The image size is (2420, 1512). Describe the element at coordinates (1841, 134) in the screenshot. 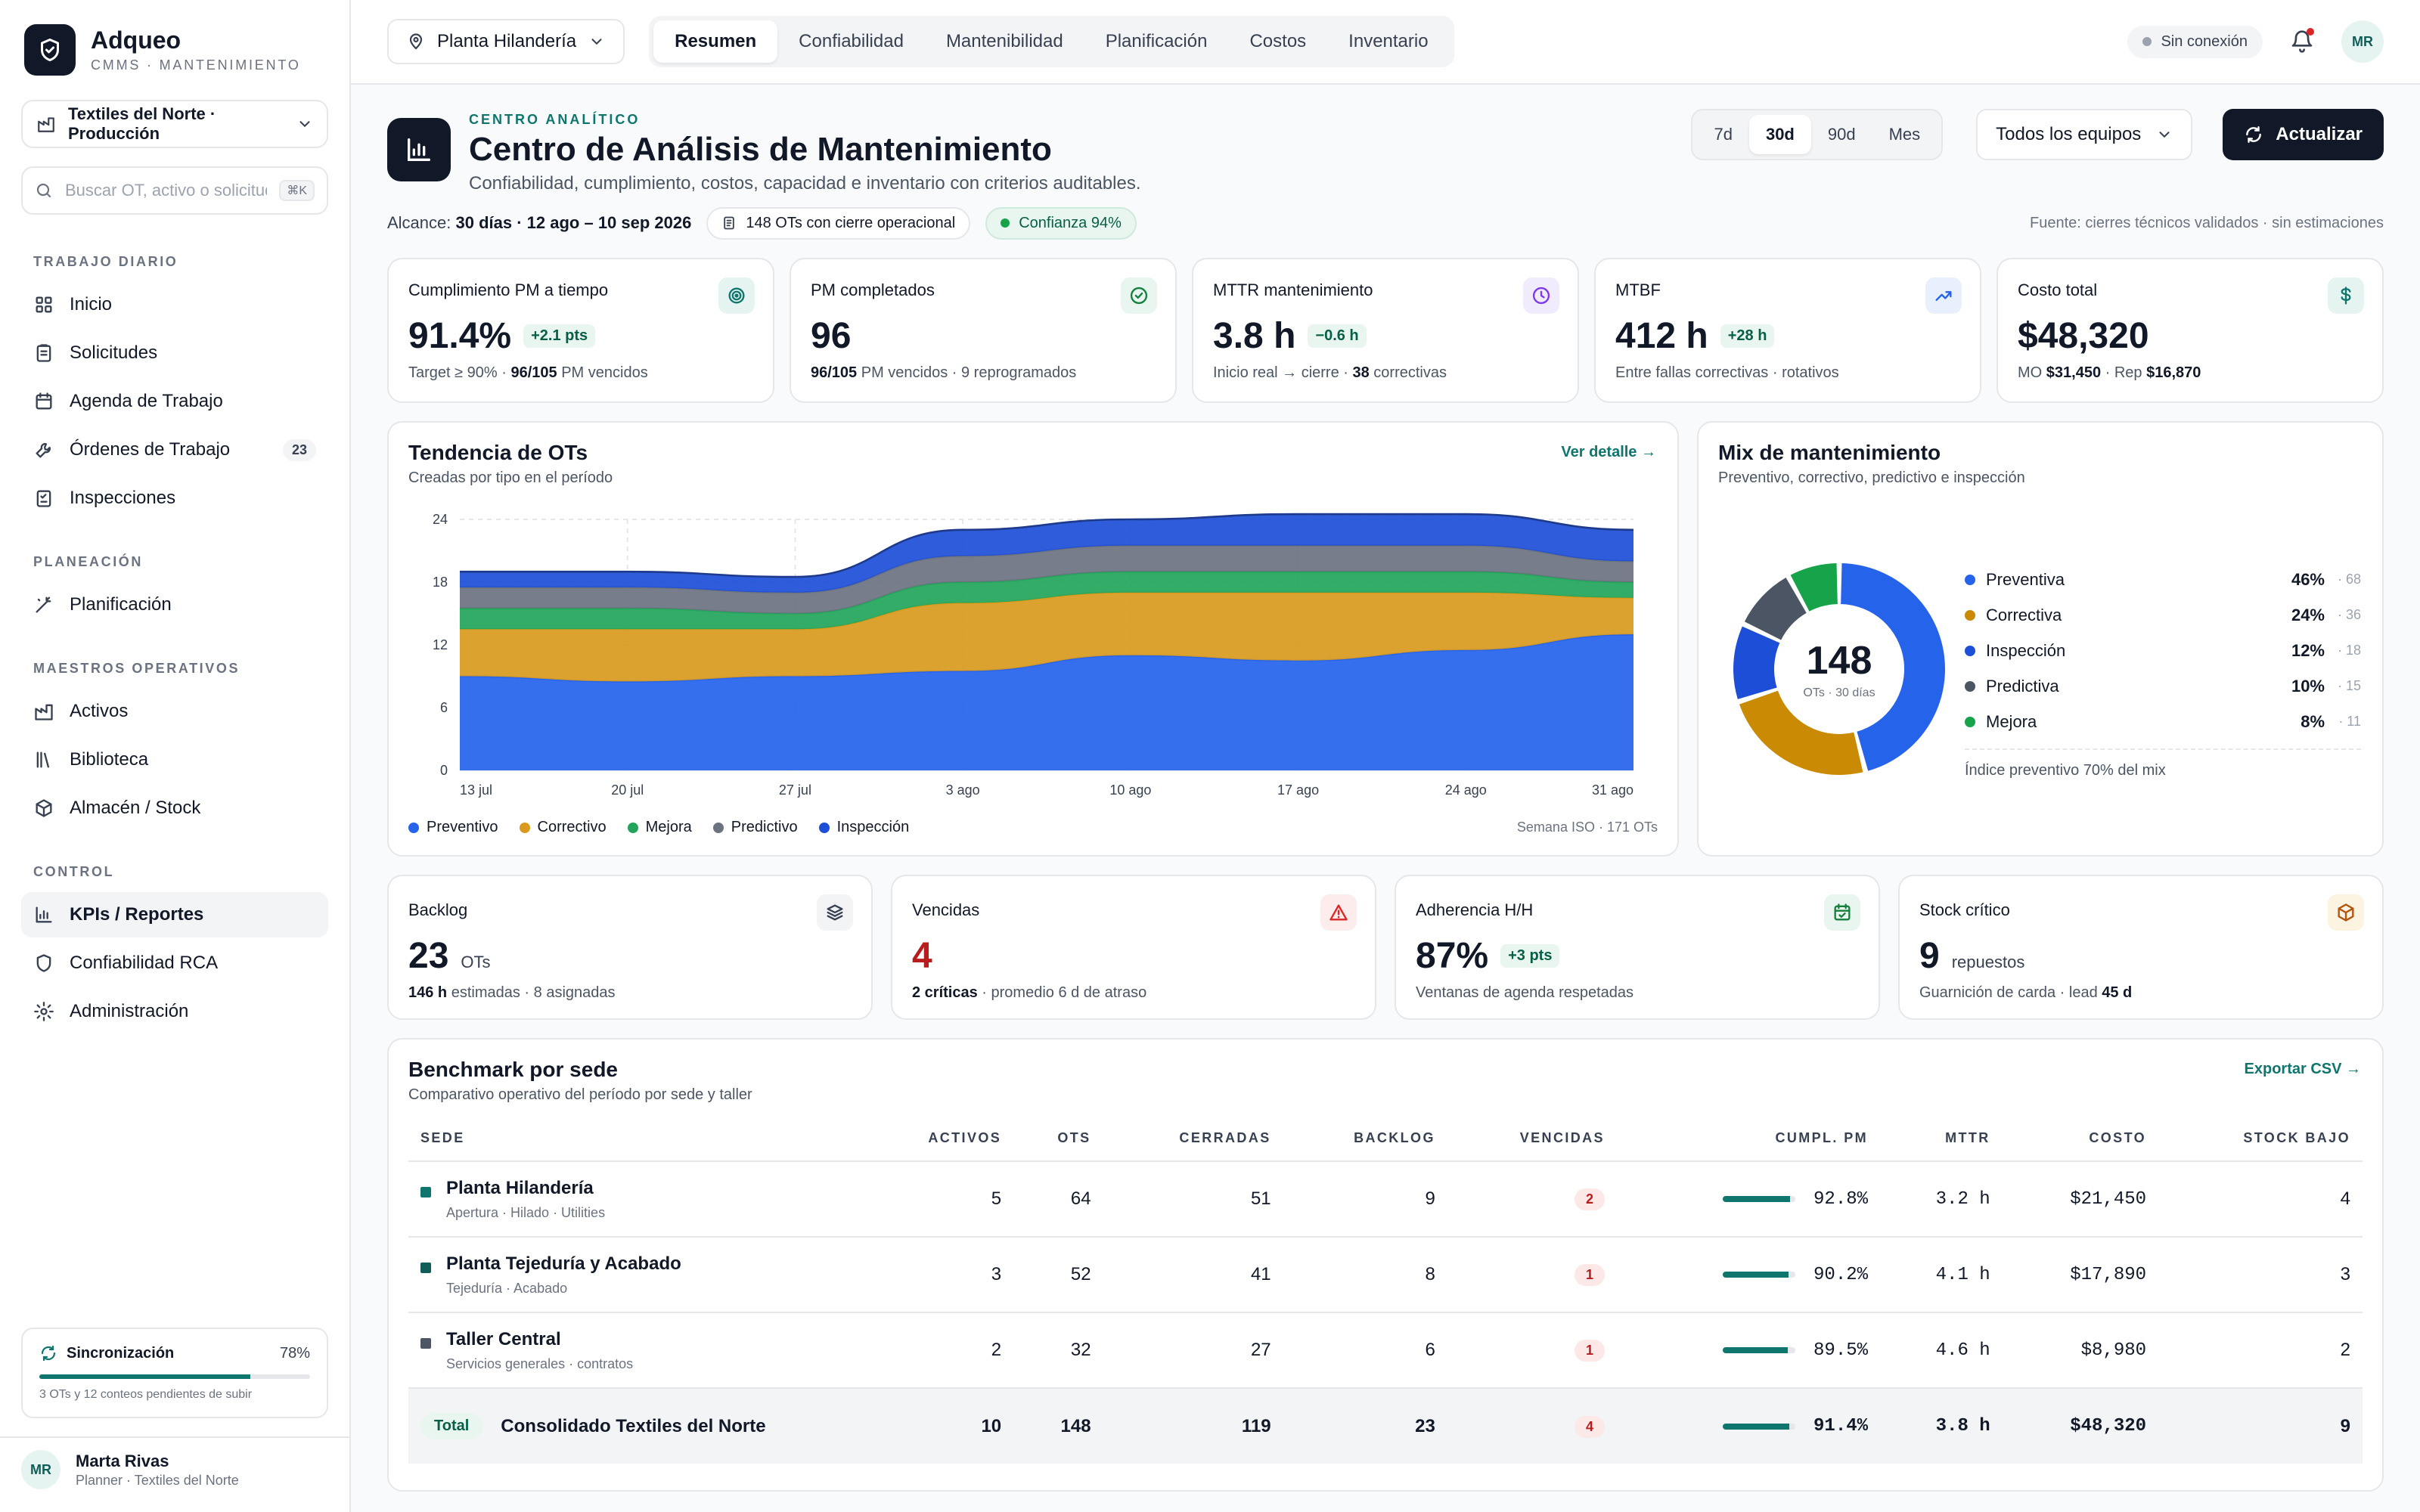

I see `range-90d: 90d` at that location.